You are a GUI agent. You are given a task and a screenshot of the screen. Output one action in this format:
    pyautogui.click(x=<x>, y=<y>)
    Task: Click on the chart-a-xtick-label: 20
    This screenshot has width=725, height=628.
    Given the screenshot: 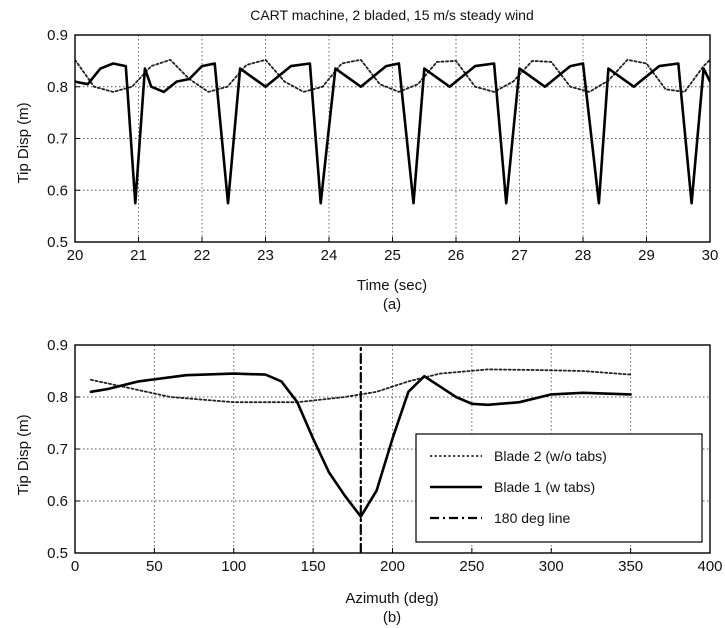 What is the action you would take?
    pyautogui.click(x=75, y=255)
    